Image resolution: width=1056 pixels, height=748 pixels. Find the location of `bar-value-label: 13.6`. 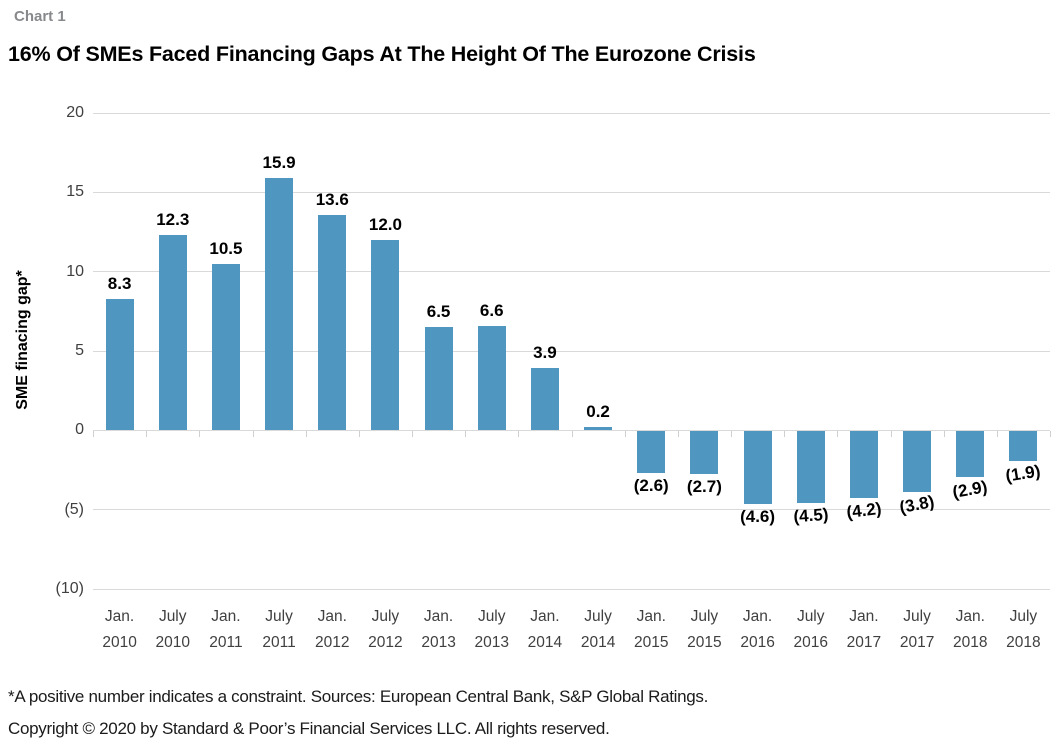

bar-value-label: 13.6 is located at coordinates (332, 199).